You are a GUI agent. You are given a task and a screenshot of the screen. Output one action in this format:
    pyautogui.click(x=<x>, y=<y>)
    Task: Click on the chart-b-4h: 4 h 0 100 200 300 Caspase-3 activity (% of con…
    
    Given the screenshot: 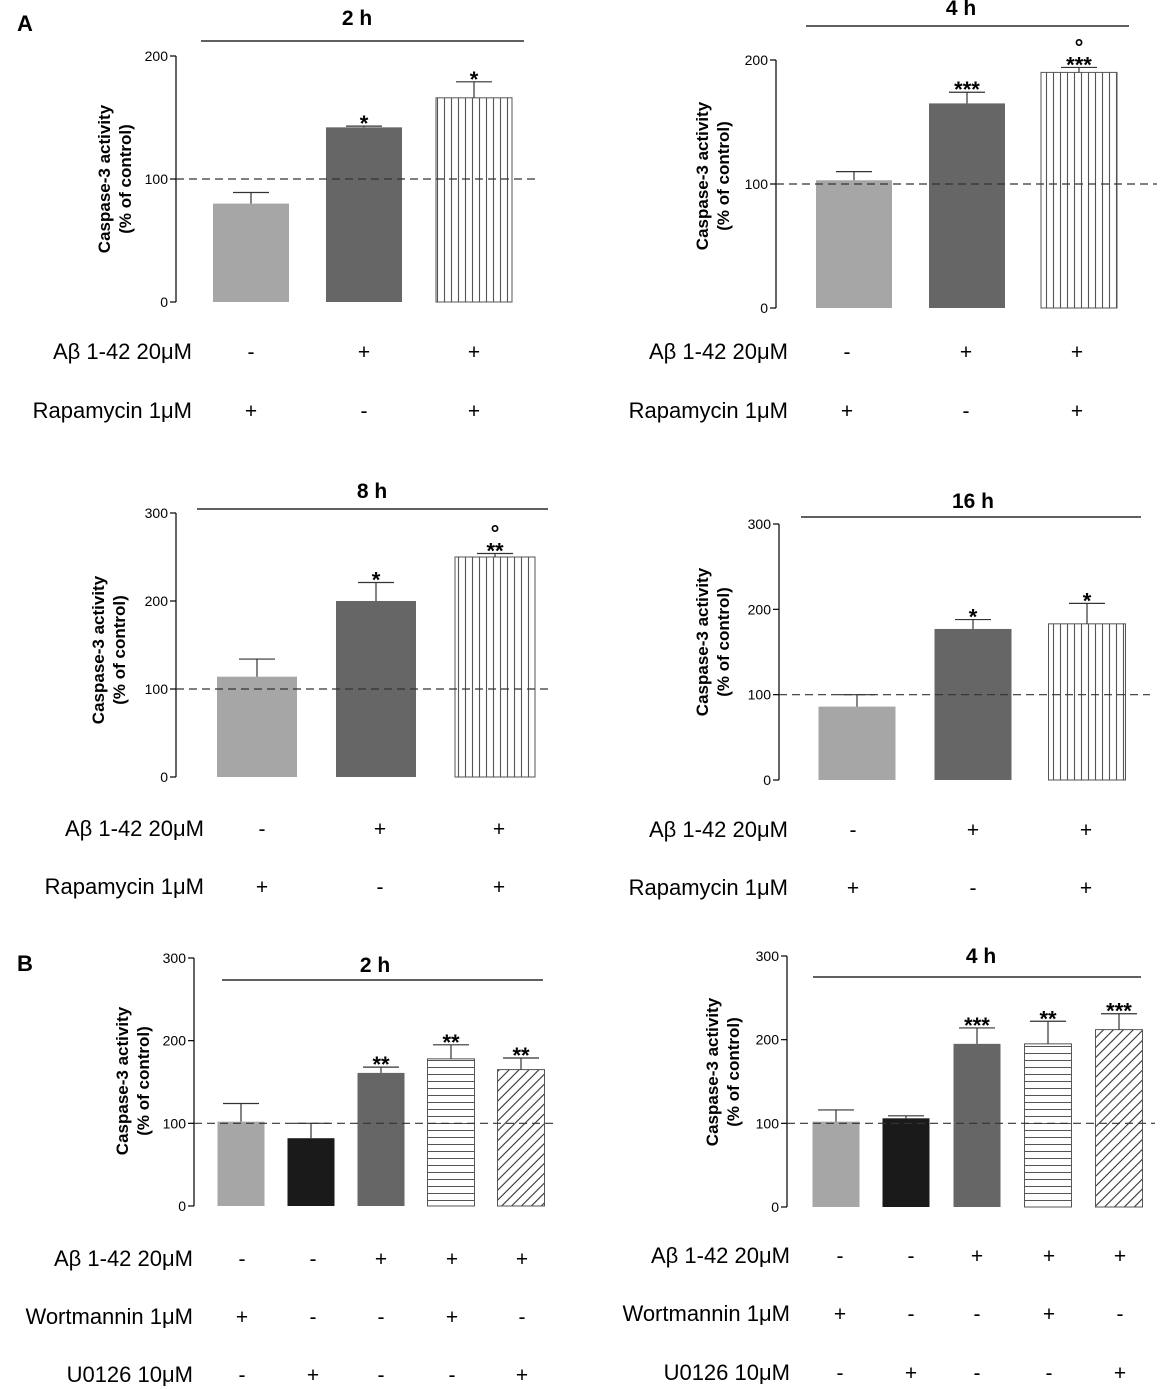 What is the action you would take?
    pyautogui.click(x=888, y=1165)
    